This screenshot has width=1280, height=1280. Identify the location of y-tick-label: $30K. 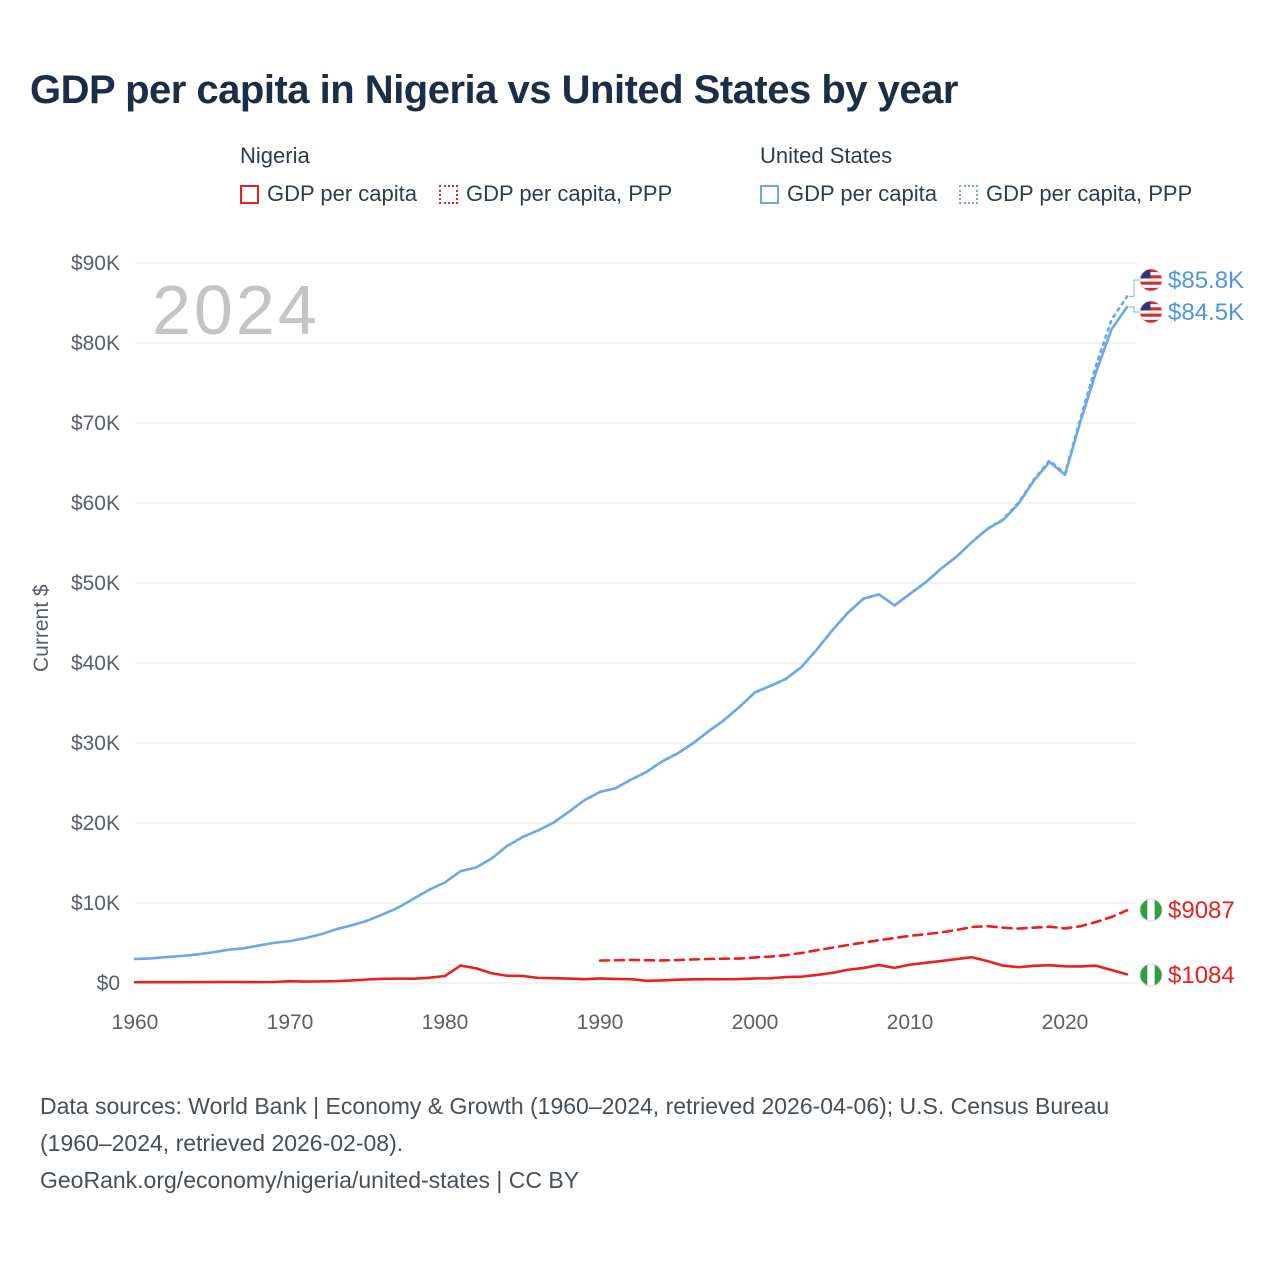
(95, 743).